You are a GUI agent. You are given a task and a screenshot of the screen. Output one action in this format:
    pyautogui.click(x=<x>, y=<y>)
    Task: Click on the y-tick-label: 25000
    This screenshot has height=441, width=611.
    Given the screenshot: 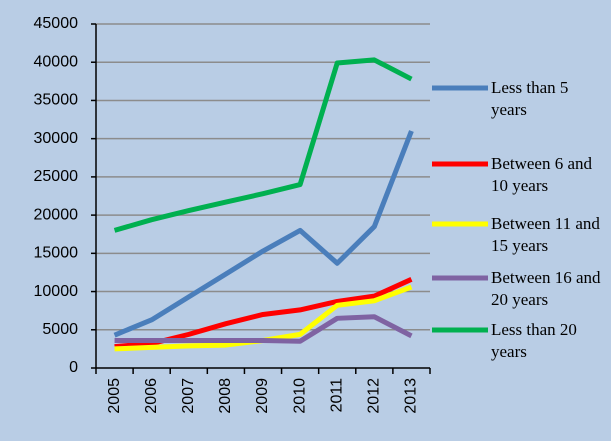 What is the action you would take?
    pyautogui.click(x=56, y=176)
    